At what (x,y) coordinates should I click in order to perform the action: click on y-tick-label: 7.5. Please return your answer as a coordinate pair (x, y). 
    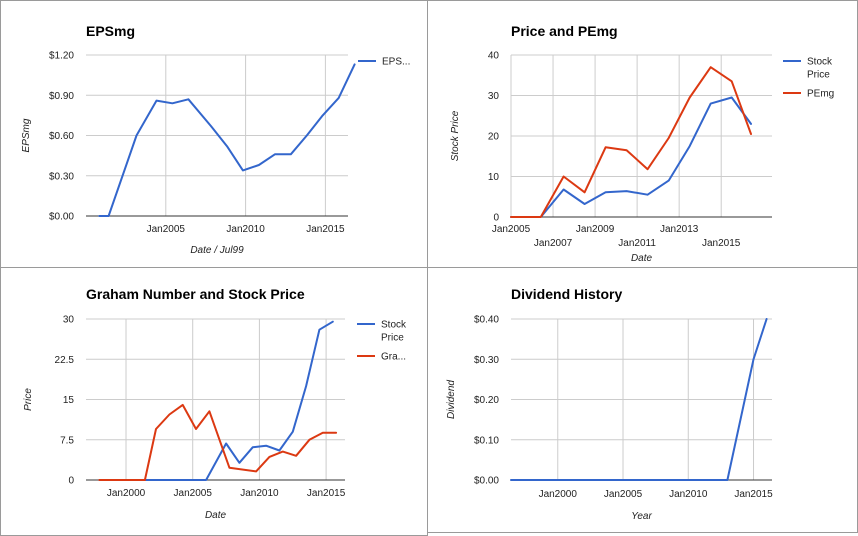
    Looking at the image, I should click on (67, 440).